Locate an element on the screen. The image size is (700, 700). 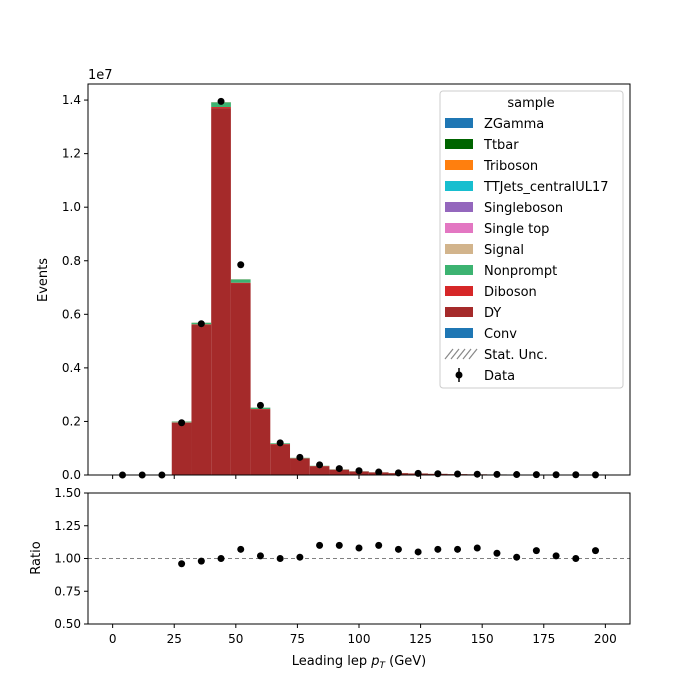
ratio-y-tick-label: 1.00 is located at coordinates (67, 559).